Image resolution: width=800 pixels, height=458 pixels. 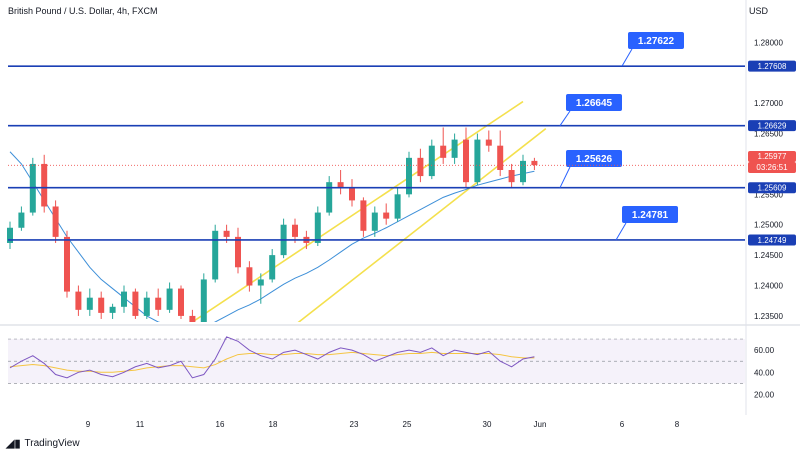 What do you see at coordinates (540, 424) in the screenshot?
I see `x-tick-label: Jun` at bounding box center [540, 424].